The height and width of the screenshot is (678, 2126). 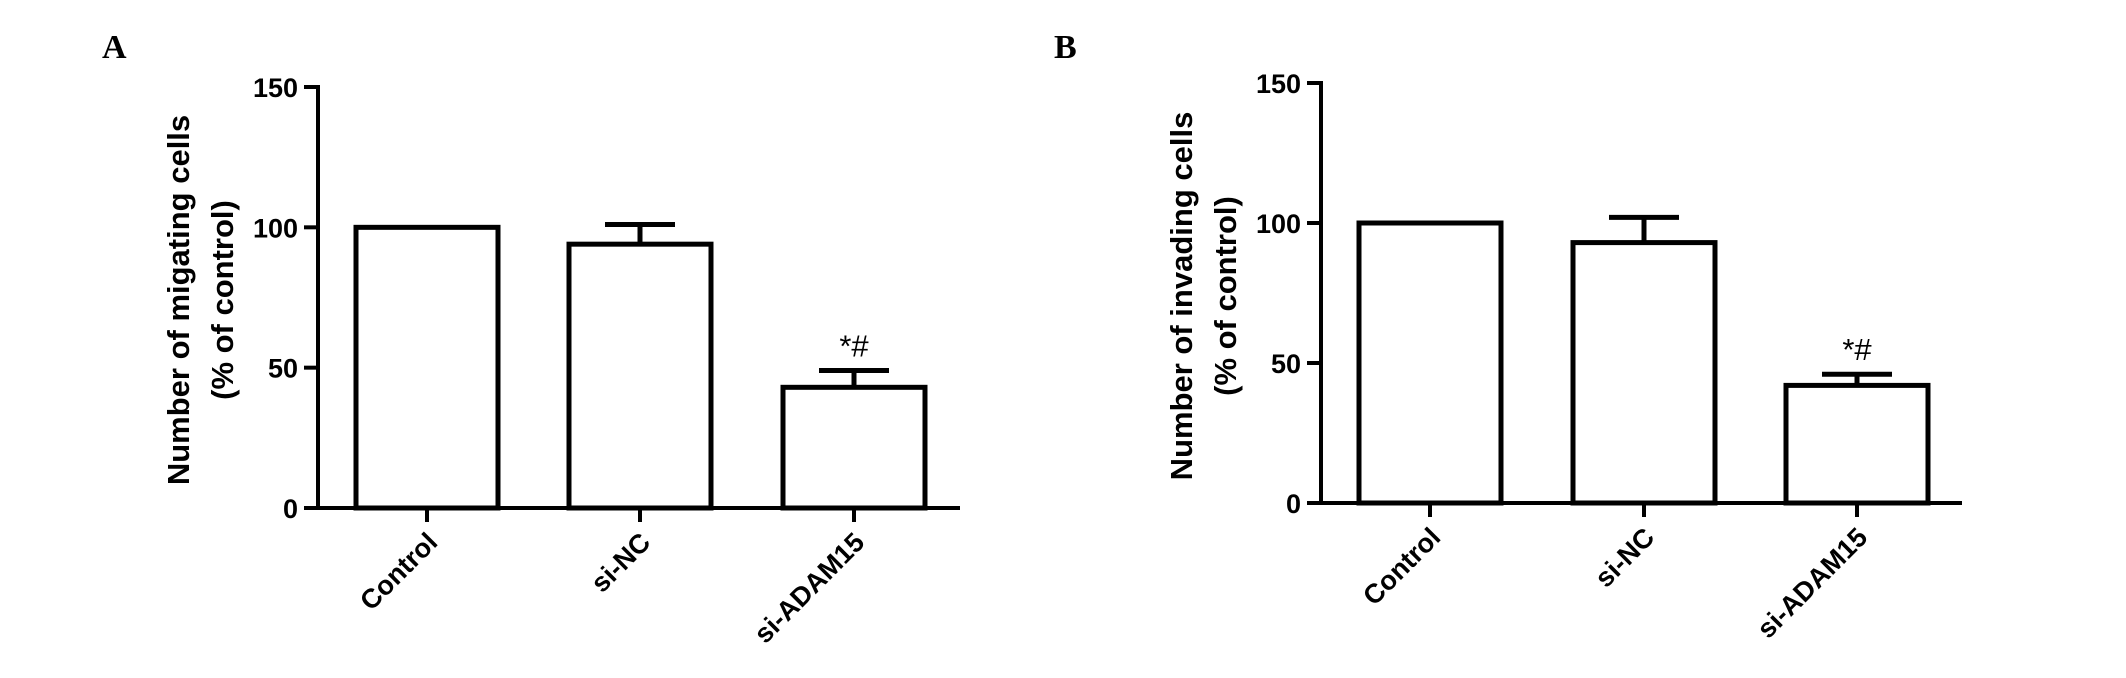 What do you see at coordinates (1225, 296) in the screenshot?
I see `panel-b-y-axis-title-line2: (% of control)` at bounding box center [1225, 296].